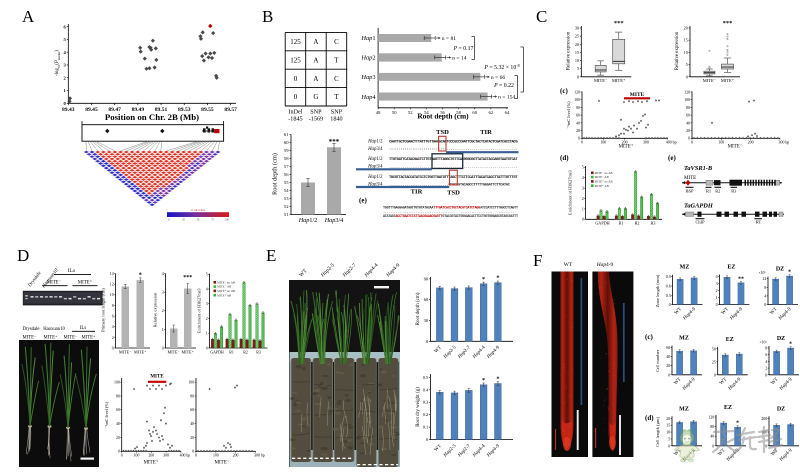  I want to click on svg-text: n = 66, so click(498, 78).